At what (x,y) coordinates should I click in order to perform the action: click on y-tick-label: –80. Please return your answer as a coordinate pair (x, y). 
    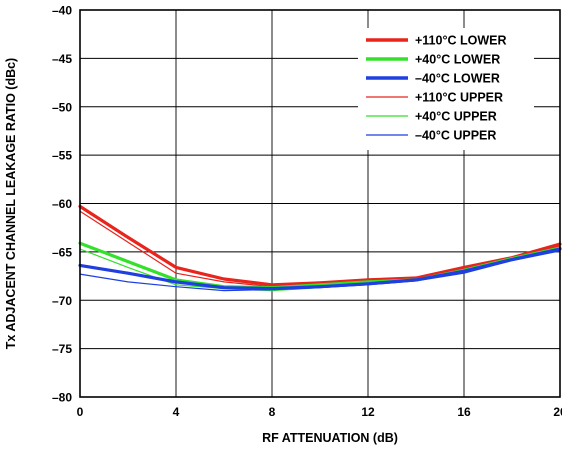
    Looking at the image, I should click on (62, 398).